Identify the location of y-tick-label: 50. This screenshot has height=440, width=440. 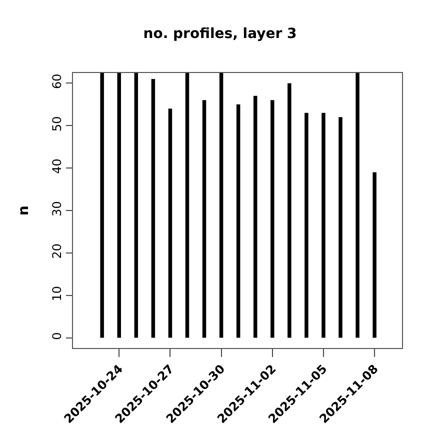
(57, 124).